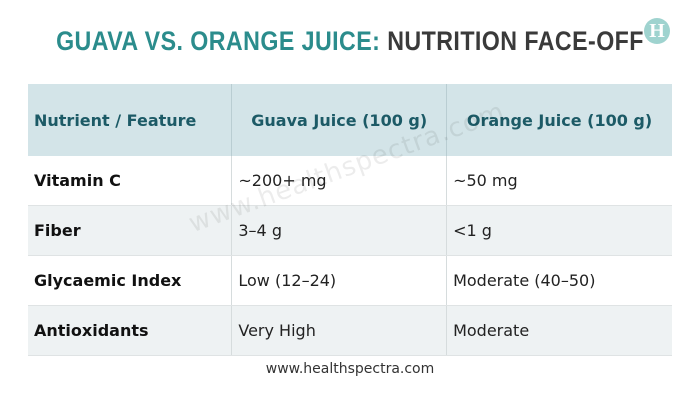  Describe the element at coordinates (130, 330) in the screenshot. I see `row-header: Antioxidants` at that location.